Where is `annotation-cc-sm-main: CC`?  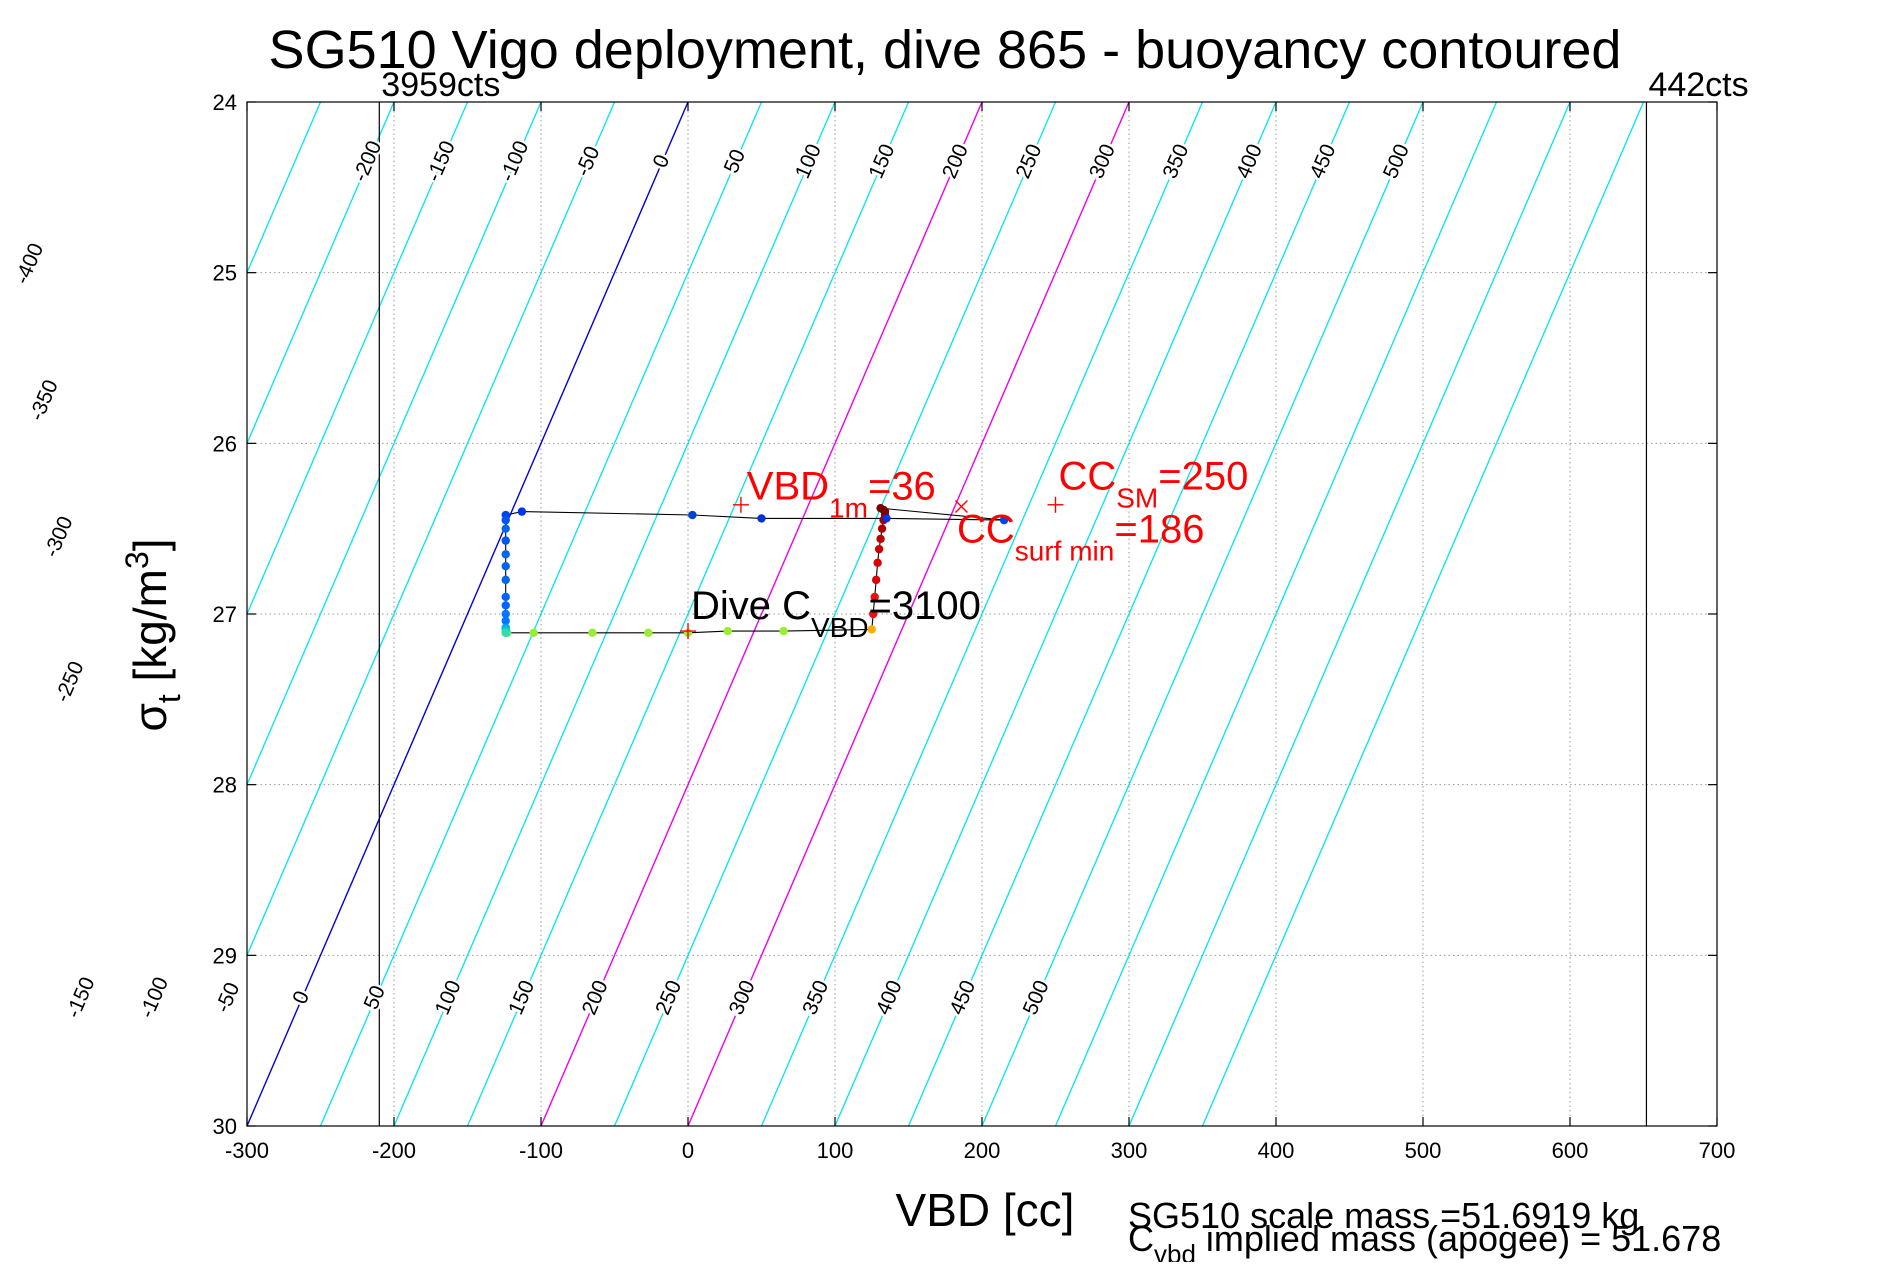 annotation-cc-sm-main: CC is located at coordinates (1087, 476).